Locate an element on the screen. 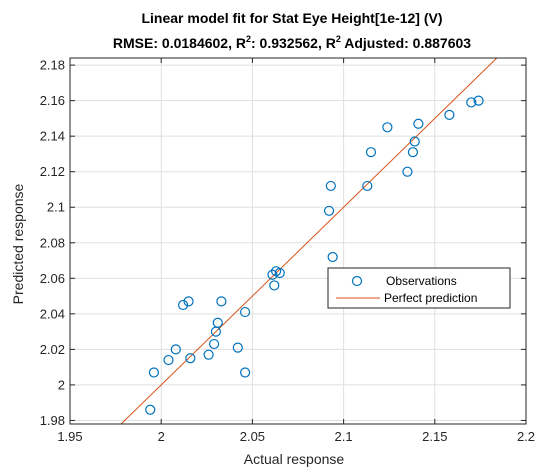 The height and width of the screenshot is (474, 559). x-tick-label: 2.2 is located at coordinates (526, 436).